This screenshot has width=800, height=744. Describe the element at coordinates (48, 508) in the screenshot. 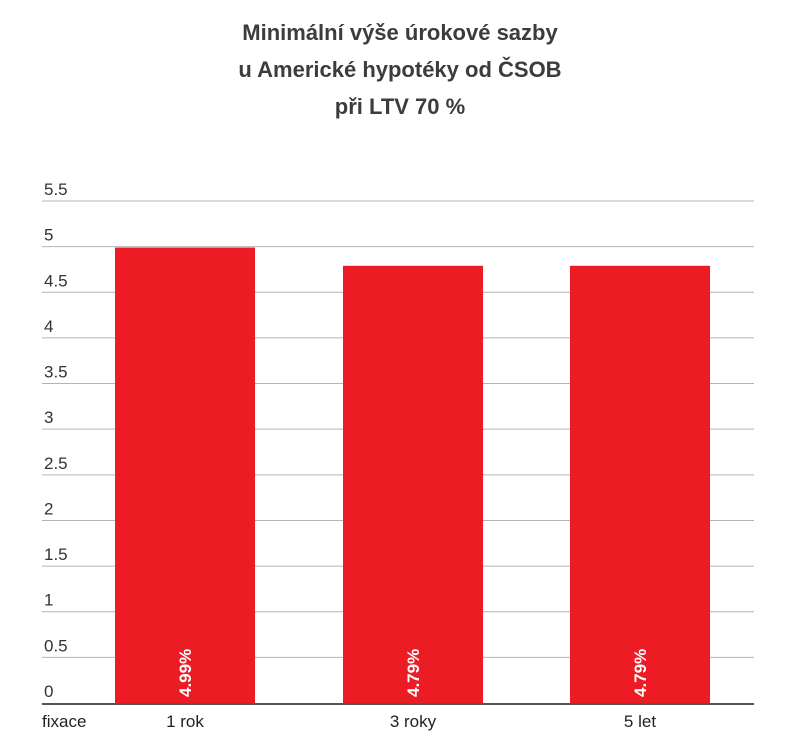

I see `y-tick-label: 2` at that location.